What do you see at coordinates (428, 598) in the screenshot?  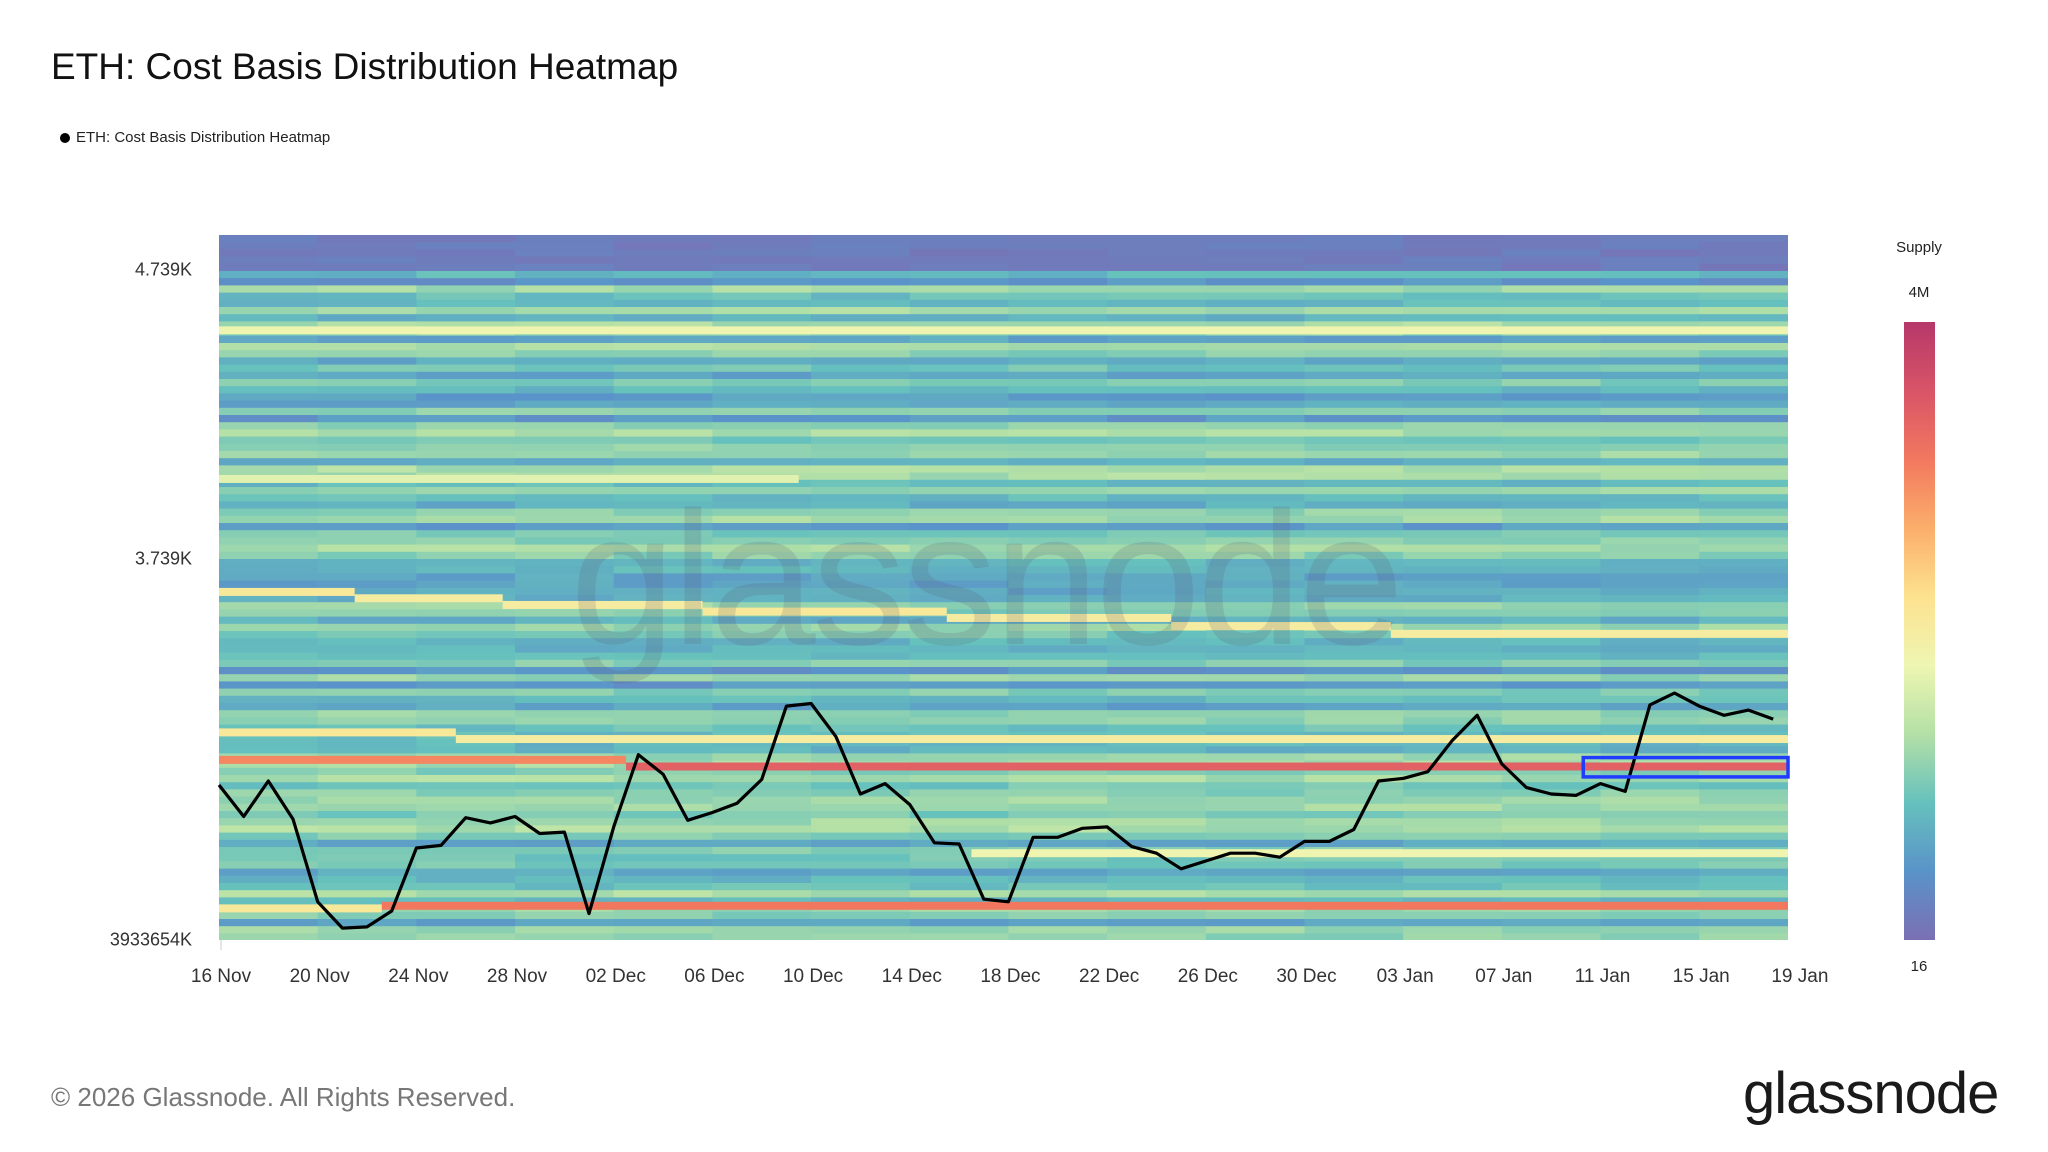 I see `heatmap-band` at bounding box center [428, 598].